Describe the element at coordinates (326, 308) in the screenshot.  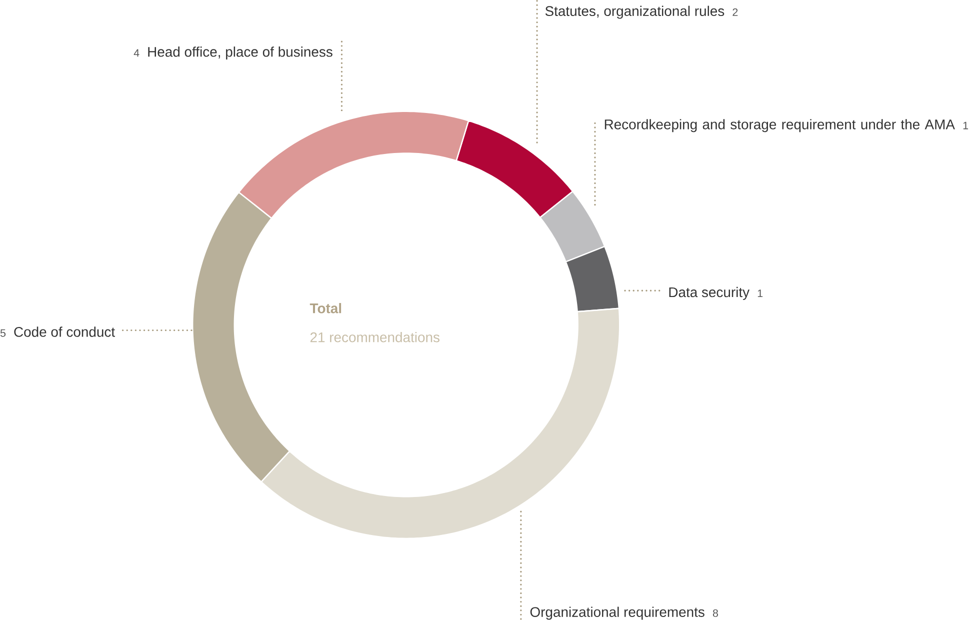
I see `text: Total` at that location.